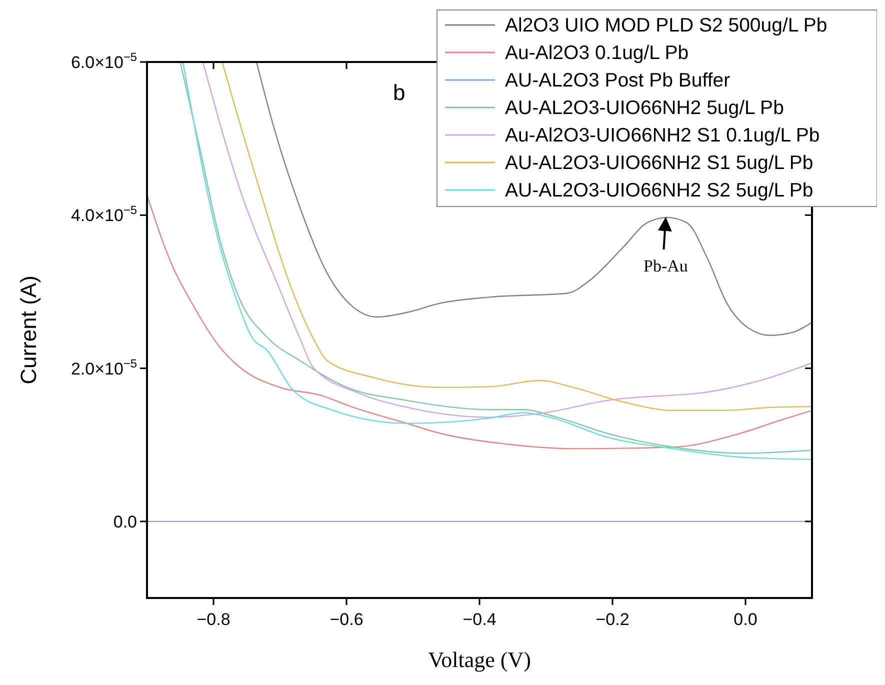  Describe the element at coordinates (104, 367) in the screenshot. I see `y-tick-label: 2.0×10$^{−5}$` at that location.